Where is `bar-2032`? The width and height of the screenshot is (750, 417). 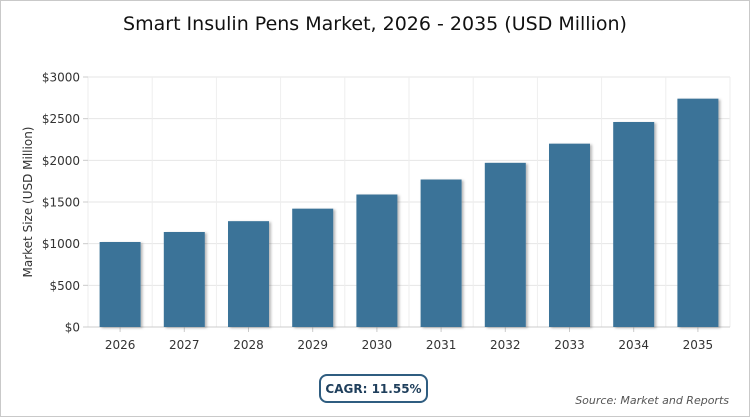
bar-2032 is located at coordinates (505, 244).